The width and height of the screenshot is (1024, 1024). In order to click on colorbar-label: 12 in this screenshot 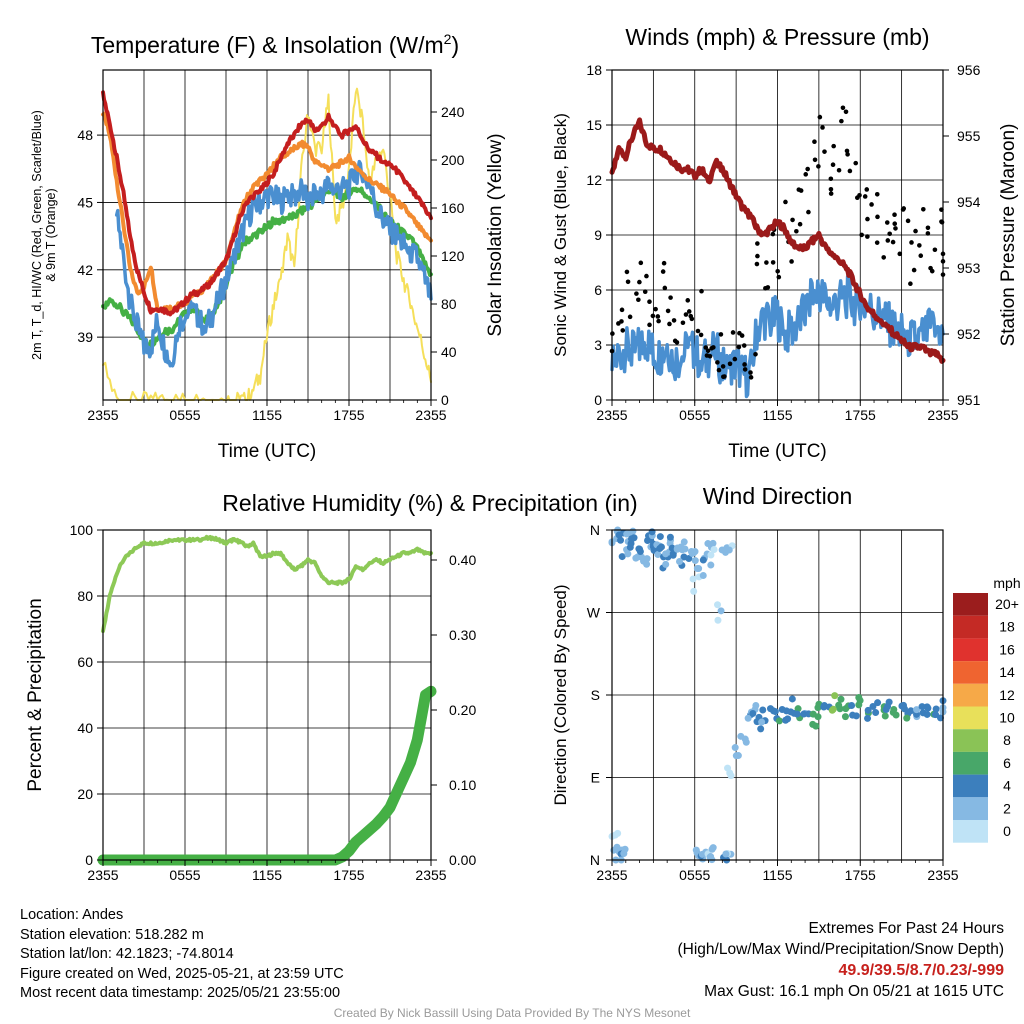, I will do `click(1007, 695)`.